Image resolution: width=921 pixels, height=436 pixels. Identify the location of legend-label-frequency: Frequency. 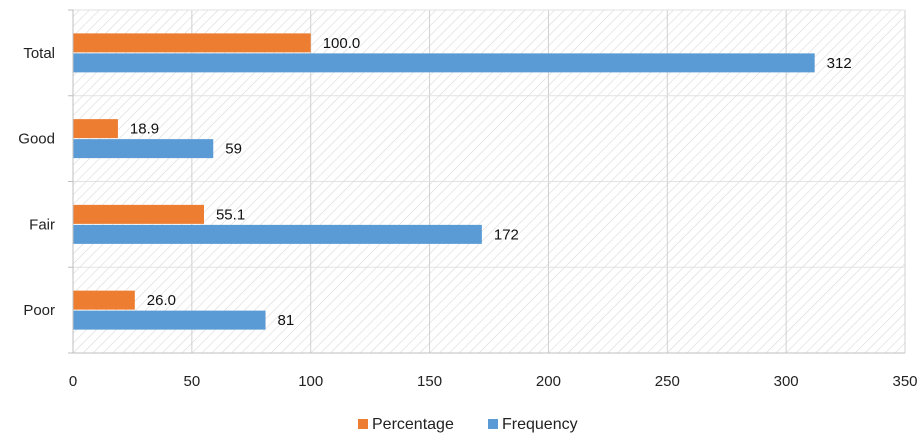
(540, 424).